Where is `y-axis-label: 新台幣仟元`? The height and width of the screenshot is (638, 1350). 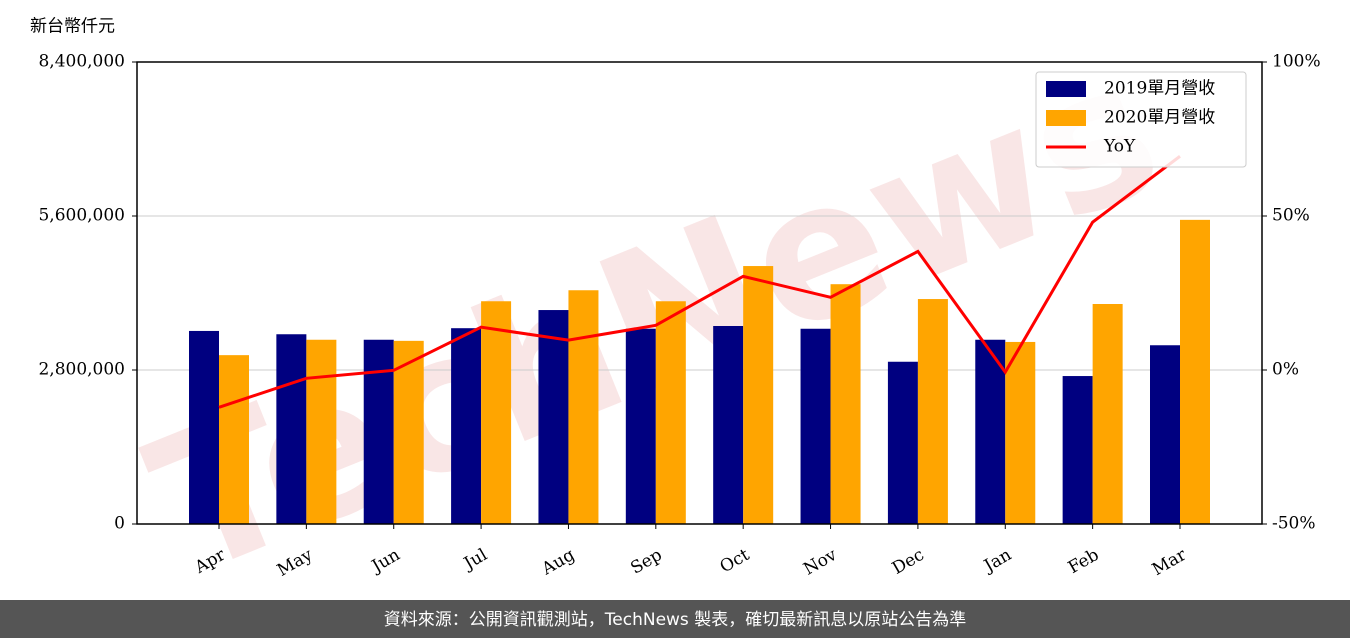
y-axis-label: 新台幣仟元 is located at coordinates (72, 27).